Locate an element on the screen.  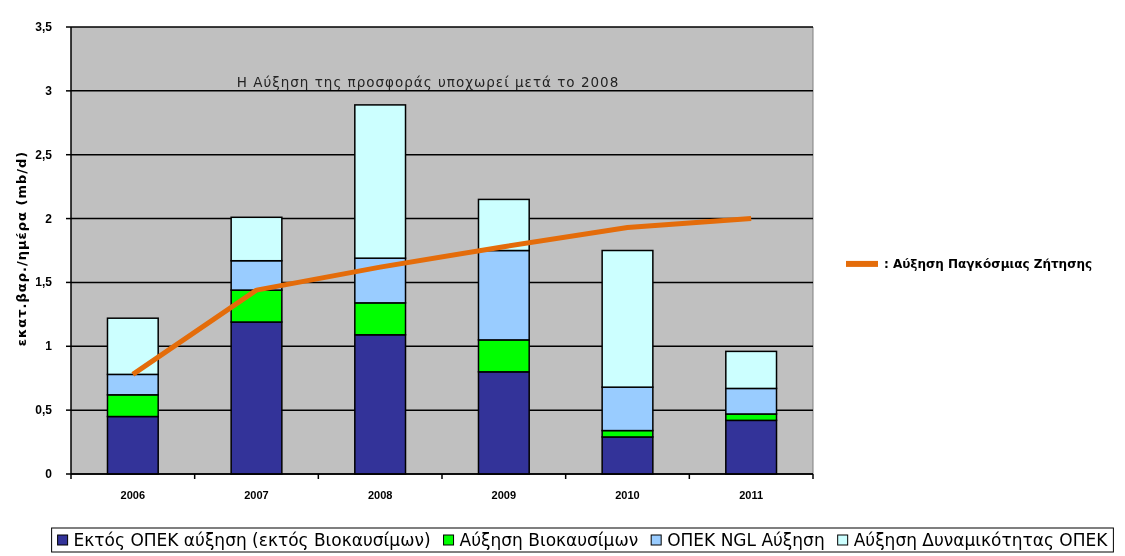
y-tick-label: 2 is located at coordinates (49, 218).